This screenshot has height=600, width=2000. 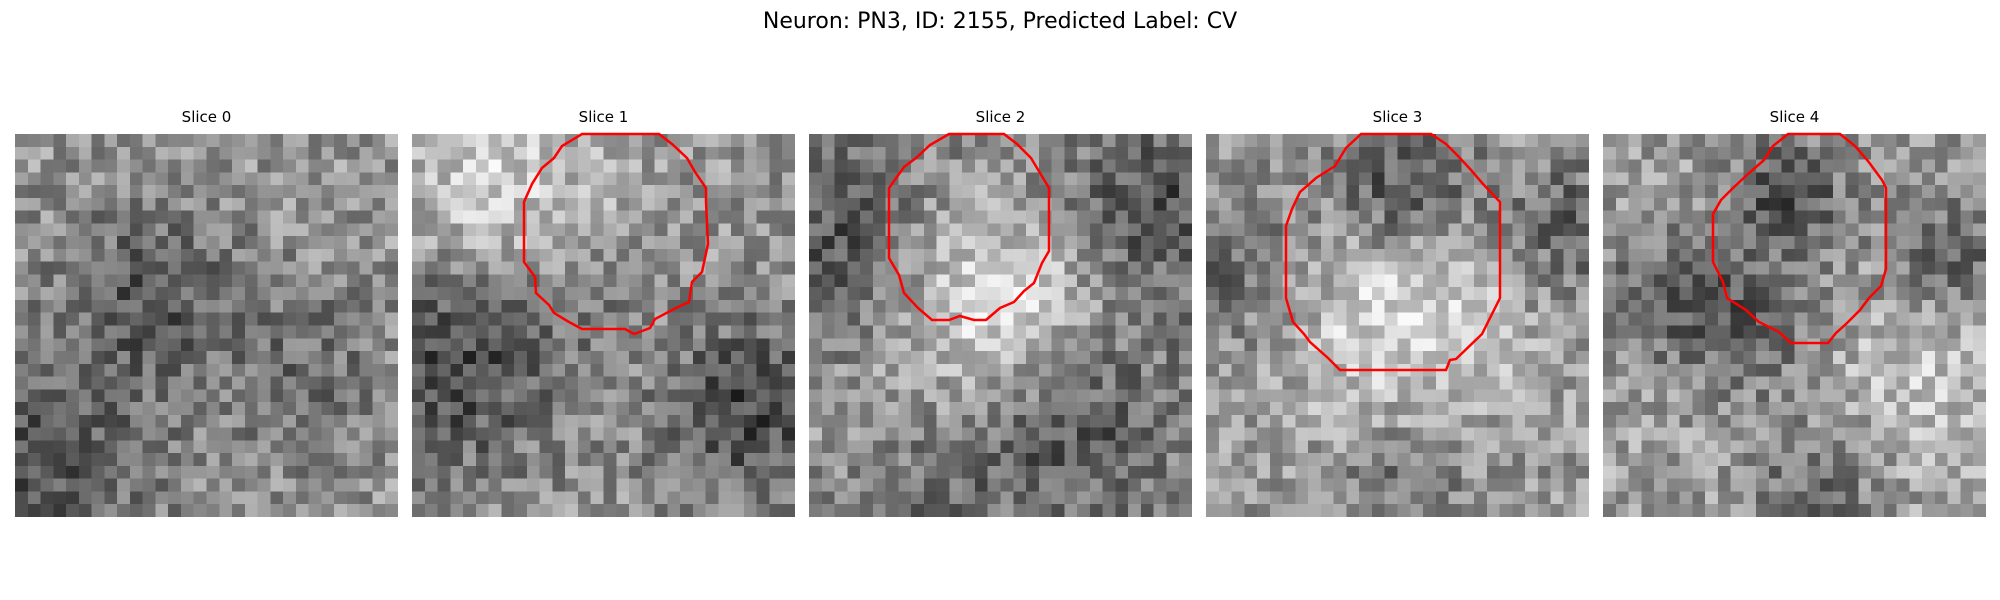 What do you see at coordinates (1397, 117) in the screenshot?
I see `slice-title-3: Slice 3` at bounding box center [1397, 117].